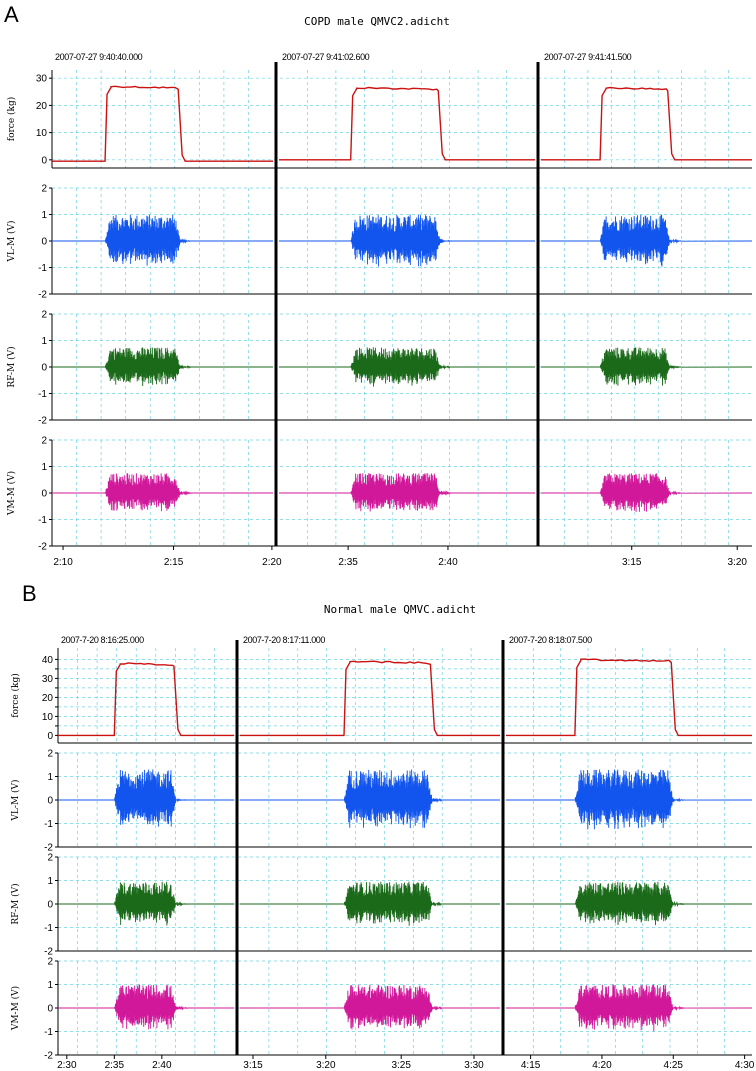 The width and height of the screenshot is (756, 1071). I want to click on x-tick-label: 3:30, so click(474, 1065).